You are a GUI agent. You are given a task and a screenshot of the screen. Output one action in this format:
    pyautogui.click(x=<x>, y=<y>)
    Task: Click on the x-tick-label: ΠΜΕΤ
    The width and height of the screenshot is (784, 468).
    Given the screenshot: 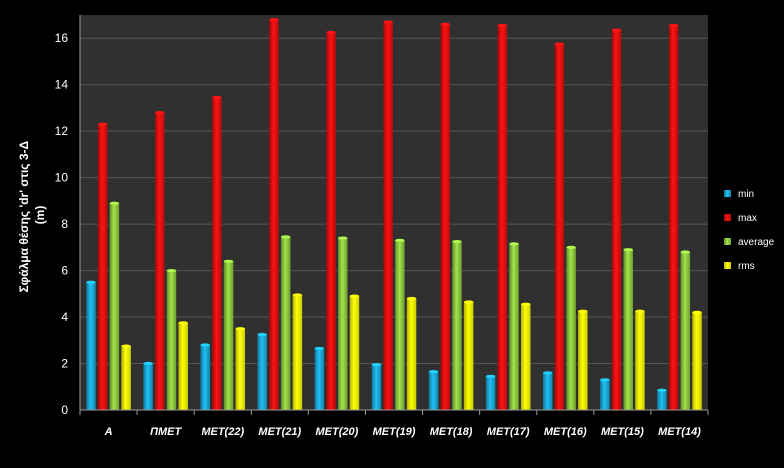 What is the action you would take?
    pyautogui.click(x=166, y=432)
    